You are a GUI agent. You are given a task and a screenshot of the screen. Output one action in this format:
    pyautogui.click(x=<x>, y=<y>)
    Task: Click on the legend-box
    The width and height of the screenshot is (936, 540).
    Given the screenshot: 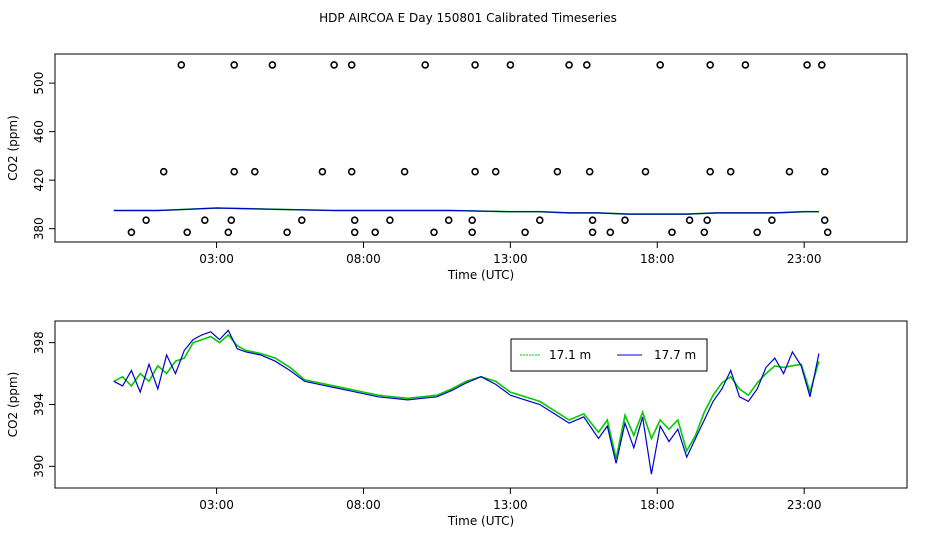 What is the action you would take?
    pyautogui.click(x=609, y=355)
    